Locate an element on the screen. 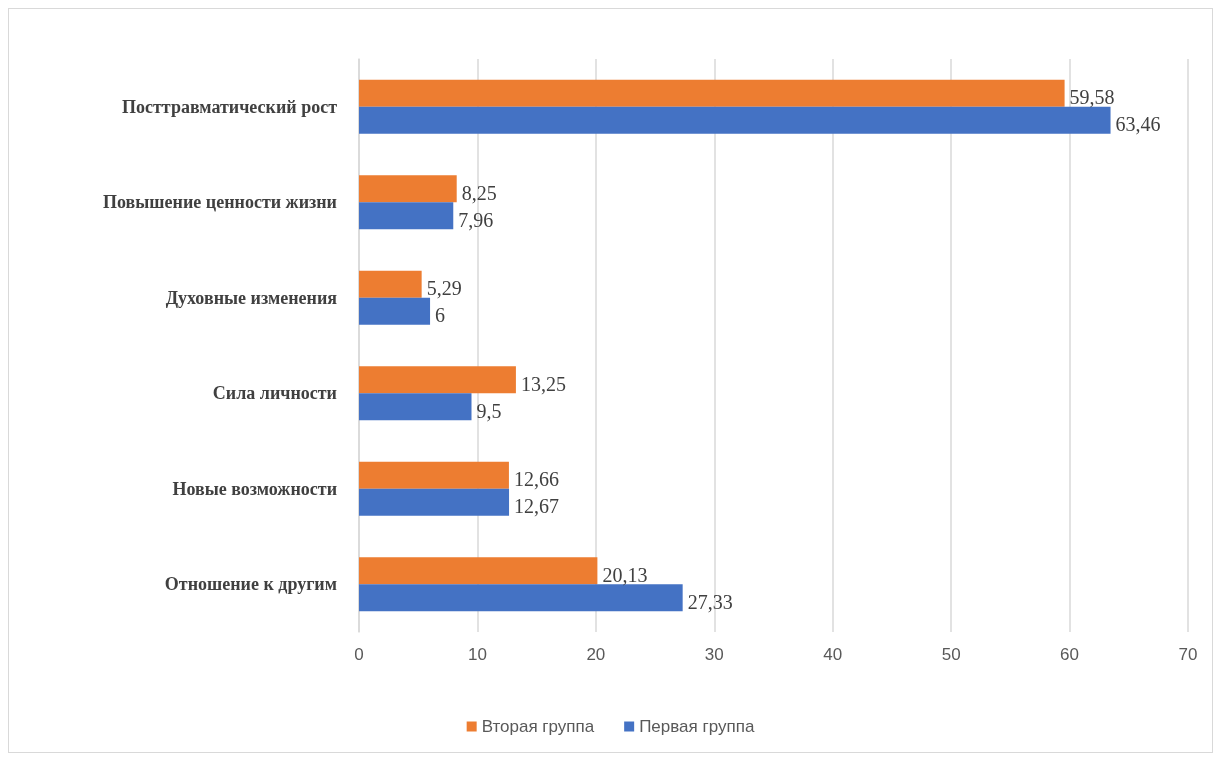 This screenshot has width=1223, height=765. data-label: 7,96 is located at coordinates (476, 219).